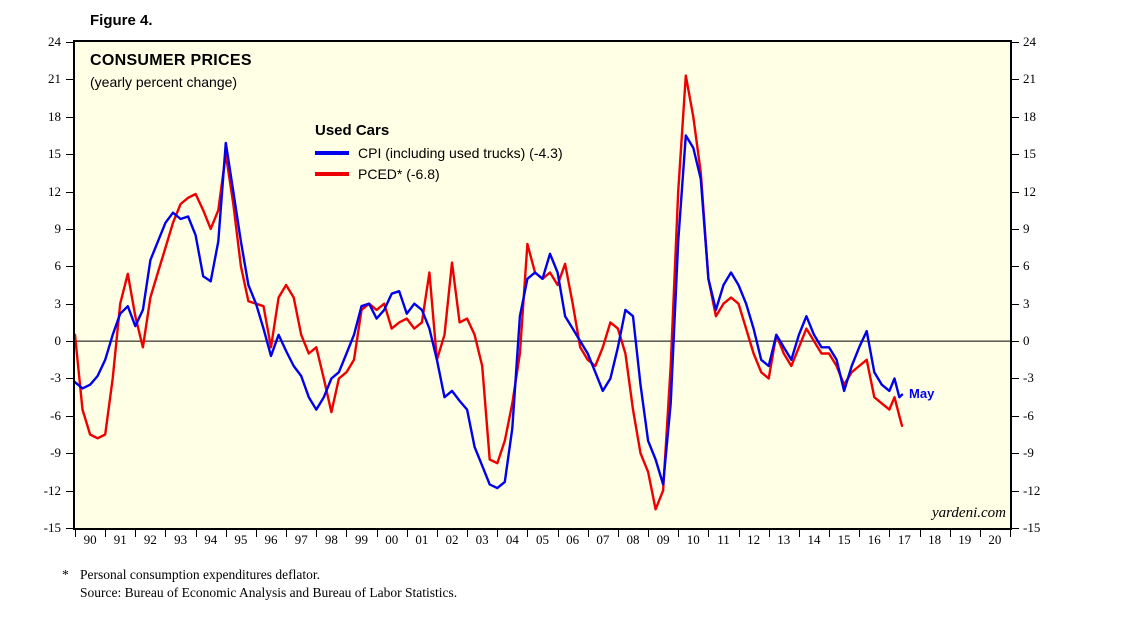 This screenshot has width=1138, height=629. Describe the element at coordinates (1029, 154) in the screenshot. I see `y-tick-label-right: 15` at that location.